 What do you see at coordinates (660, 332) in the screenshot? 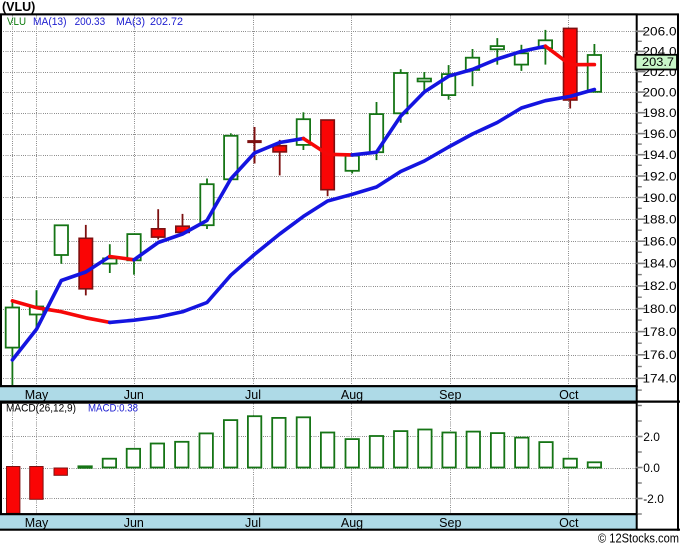
I see `svg-text: 178.0` at bounding box center [660, 332].